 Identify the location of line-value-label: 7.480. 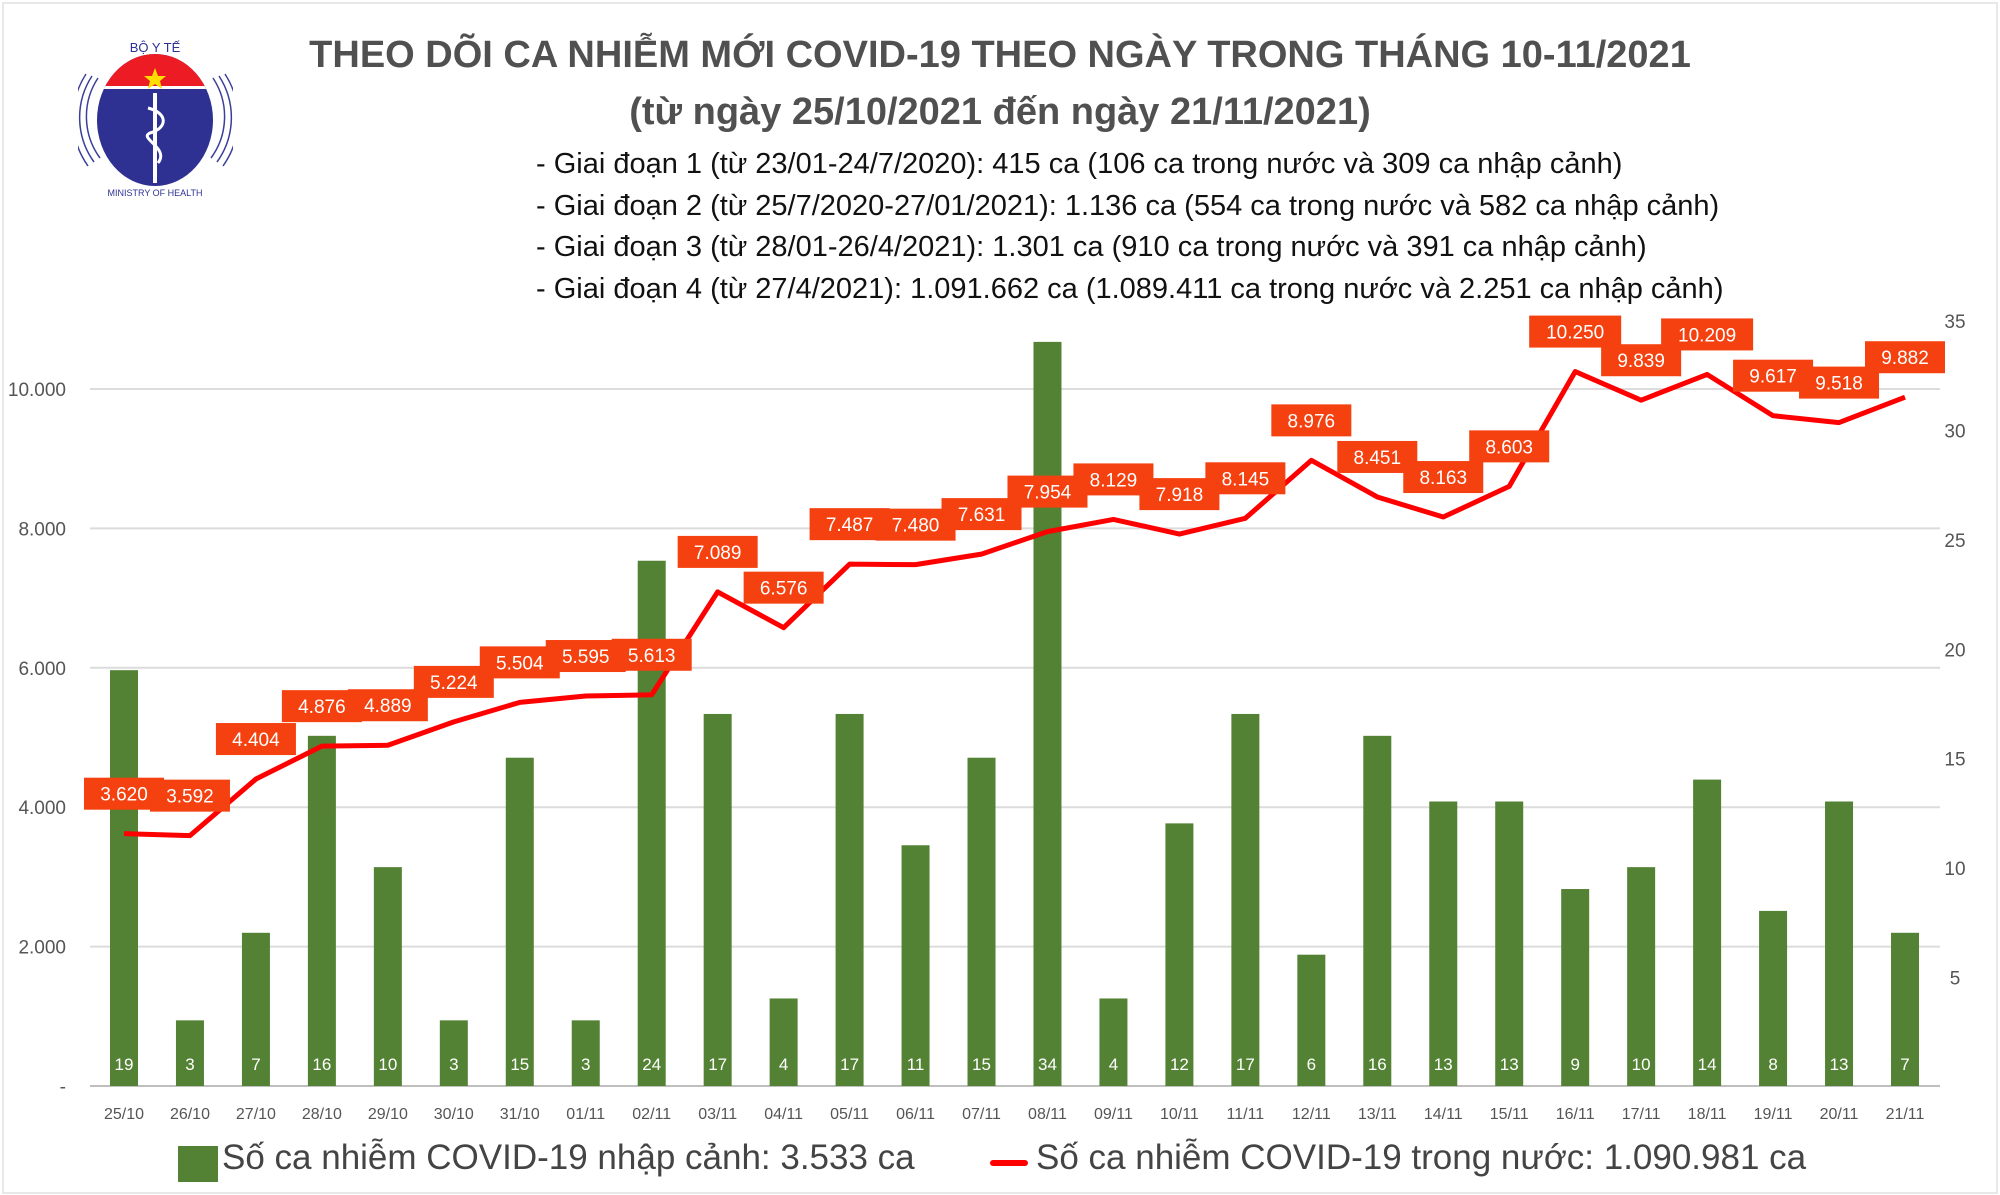
(916, 526).